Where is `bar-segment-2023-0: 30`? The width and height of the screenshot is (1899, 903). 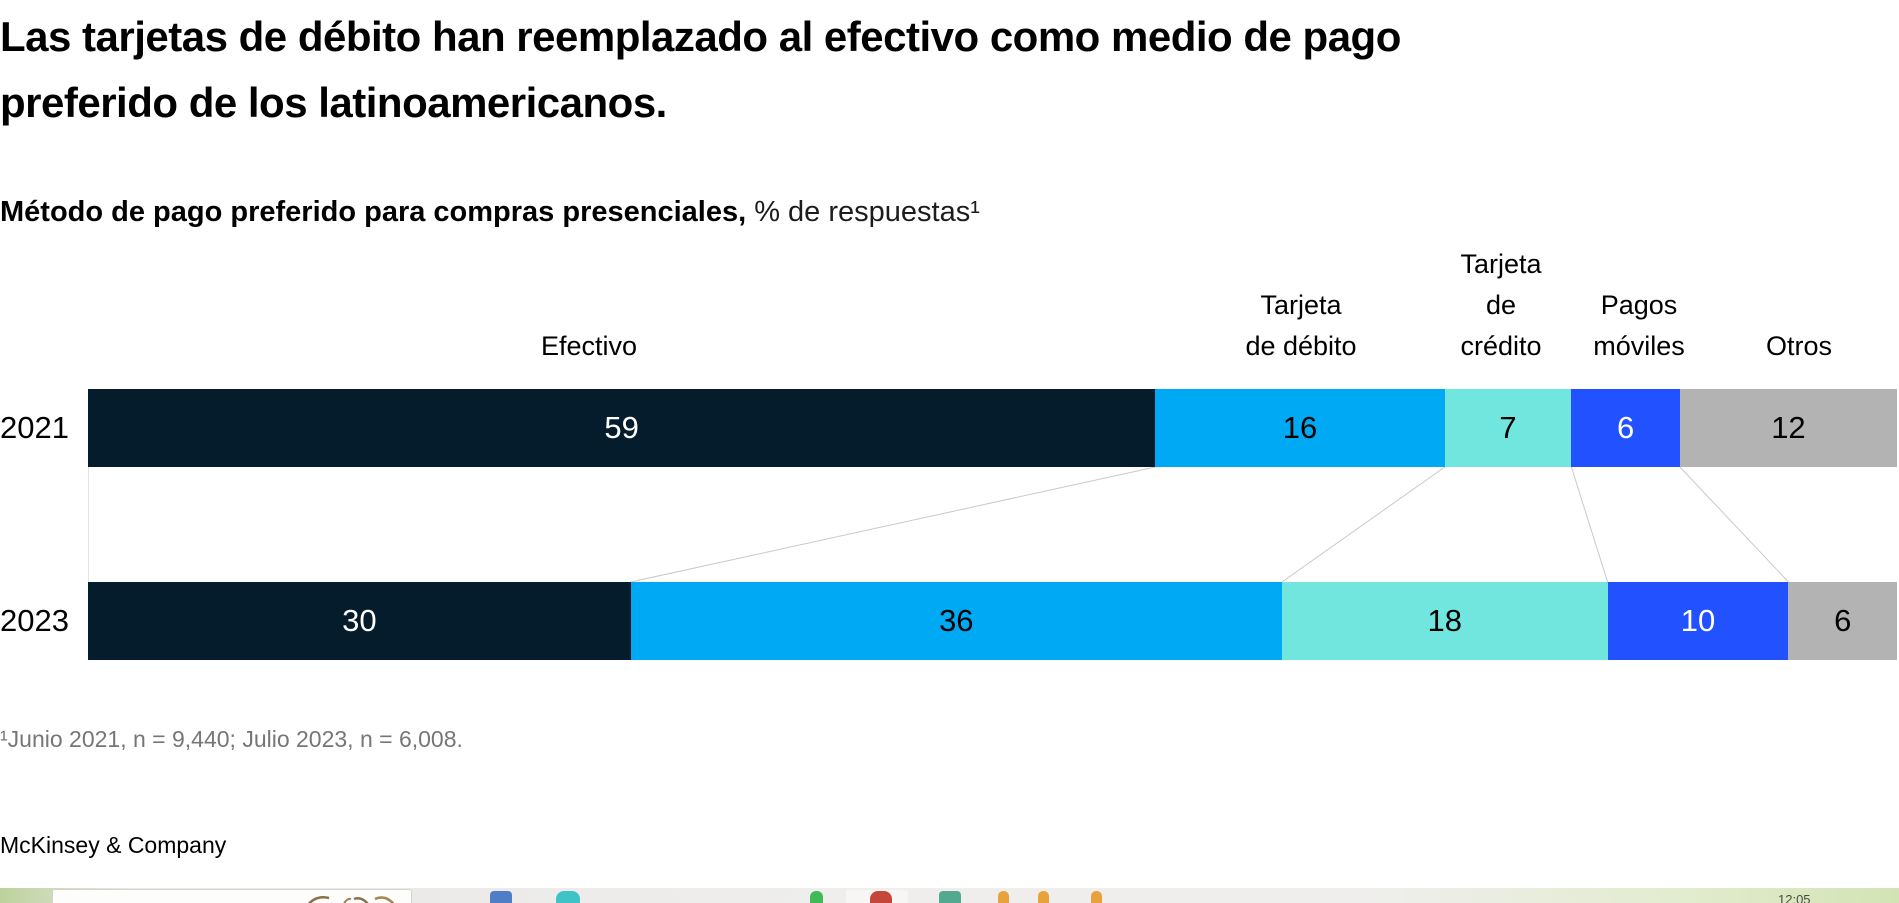 bar-segment-2023-0: 30 is located at coordinates (359, 621).